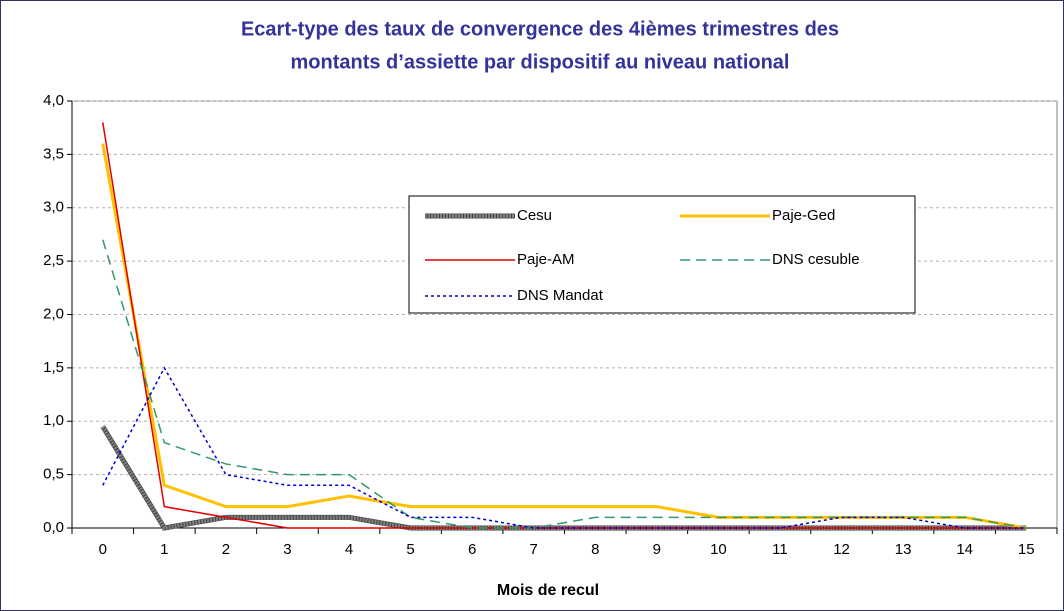 The image size is (1064, 611). Describe the element at coordinates (718, 549) in the screenshot. I see `x-tick-label: 10` at that location.